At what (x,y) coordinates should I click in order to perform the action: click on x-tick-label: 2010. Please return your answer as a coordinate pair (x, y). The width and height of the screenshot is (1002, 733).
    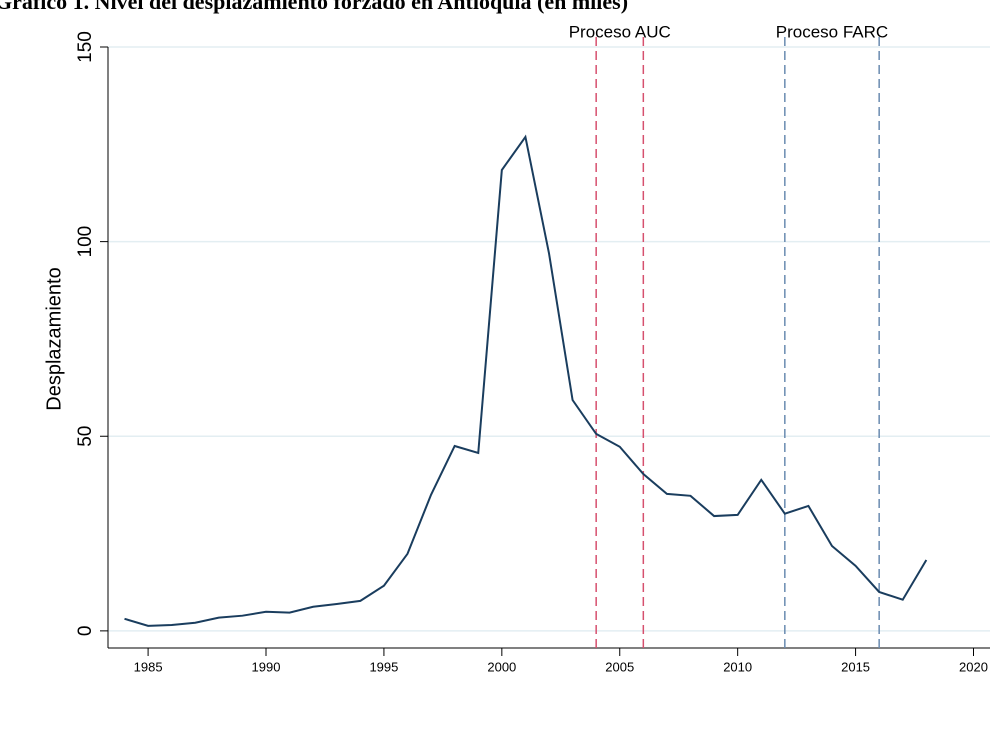
    Looking at the image, I should click on (737, 666).